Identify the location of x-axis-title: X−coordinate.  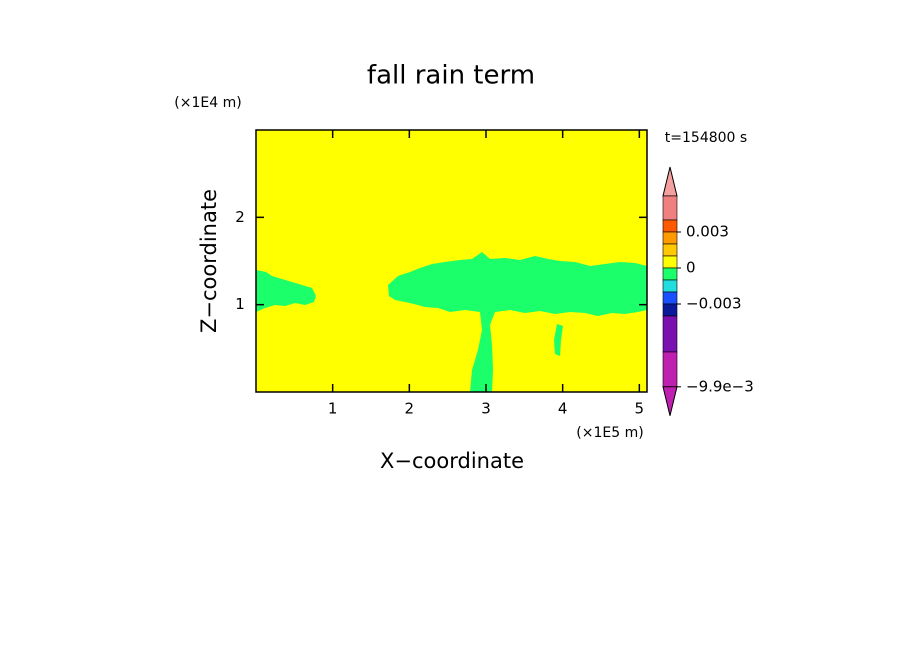
(452, 461).